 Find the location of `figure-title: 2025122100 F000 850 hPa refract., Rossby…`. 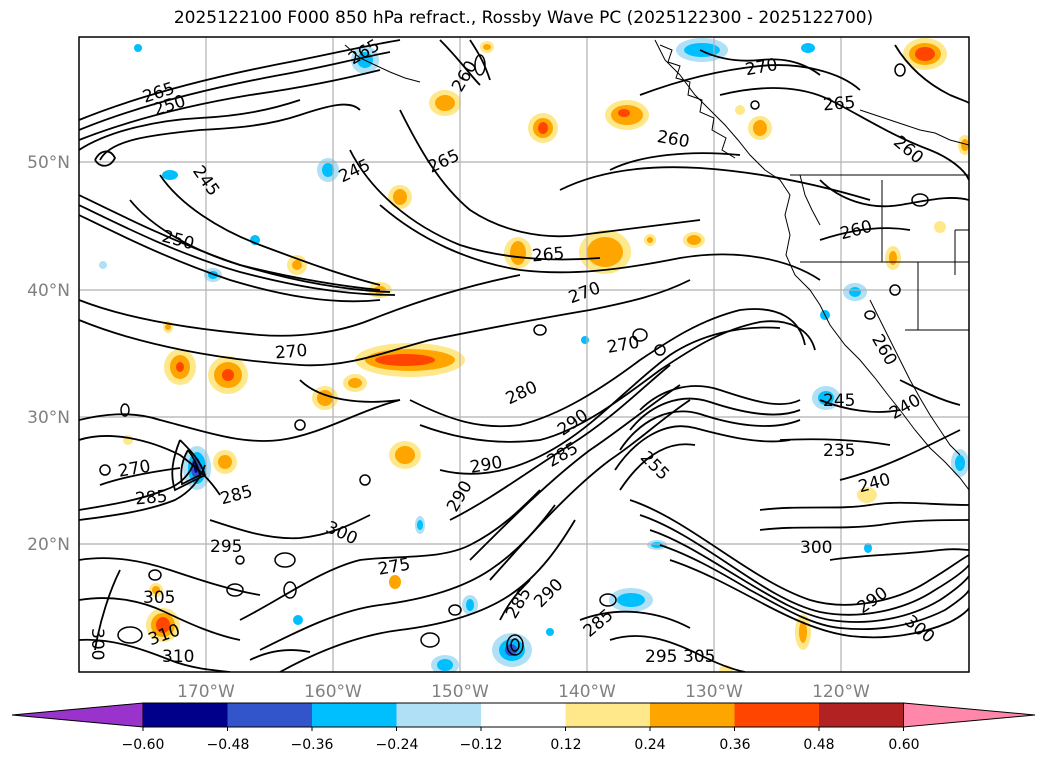

figure-title: 2025122100 F000 850 hPa refract., Rossby… is located at coordinates (523, 18).